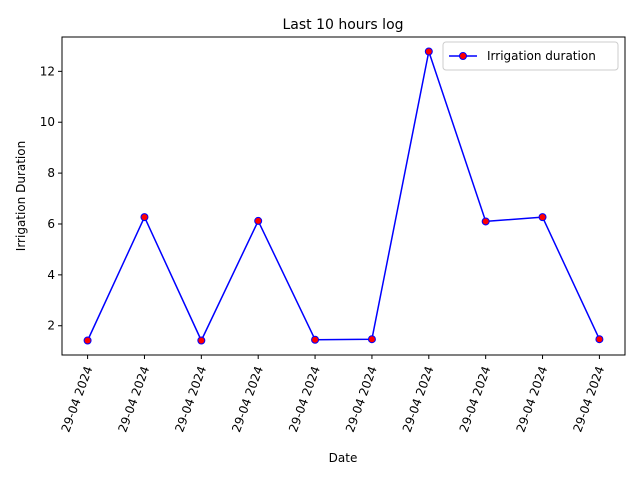  I want to click on legend-marker-swatch, so click(463, 56).